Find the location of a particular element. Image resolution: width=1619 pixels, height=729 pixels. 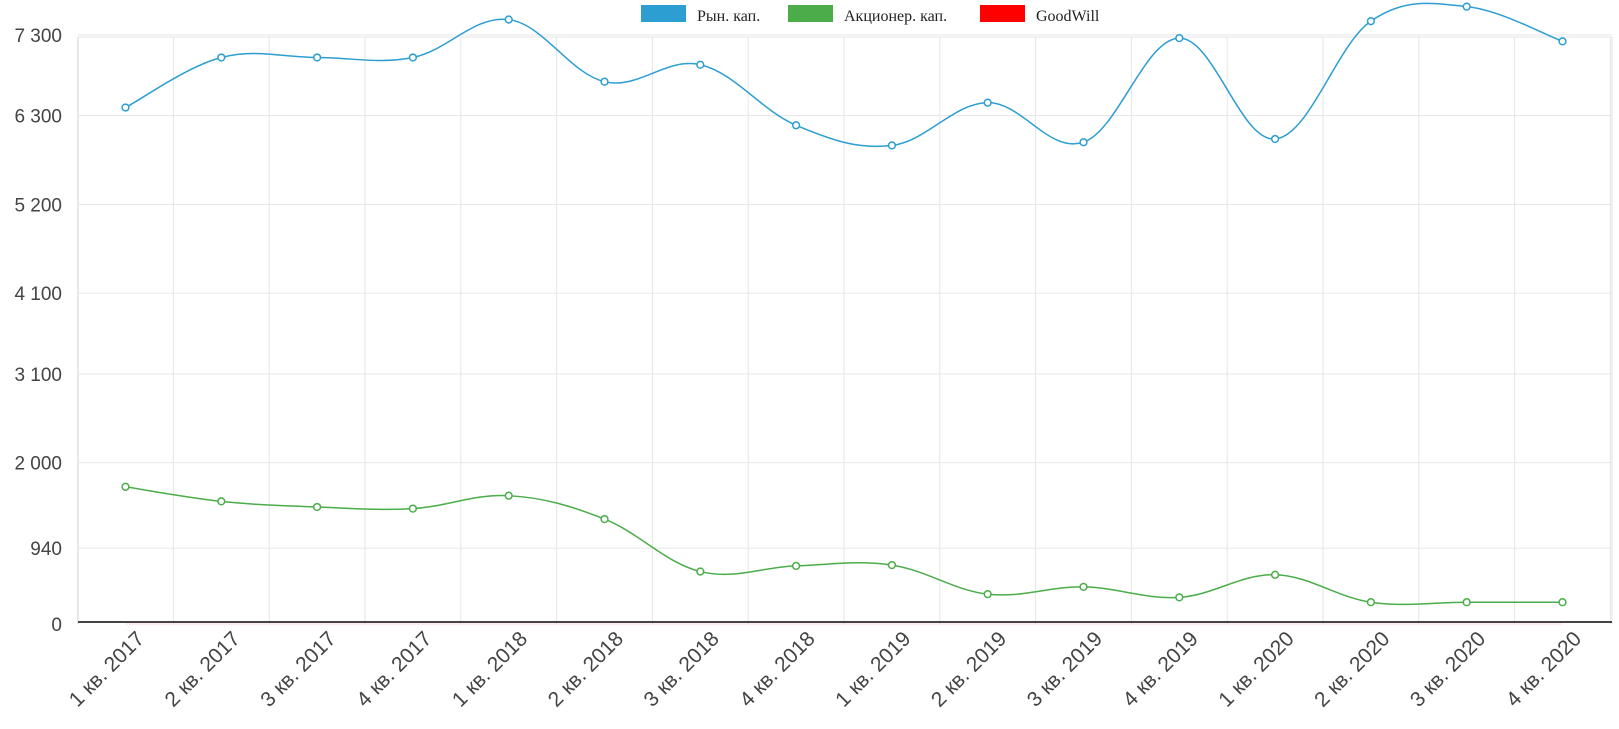

y-tick-label: 2 000 is located at coordinates (38, 464).